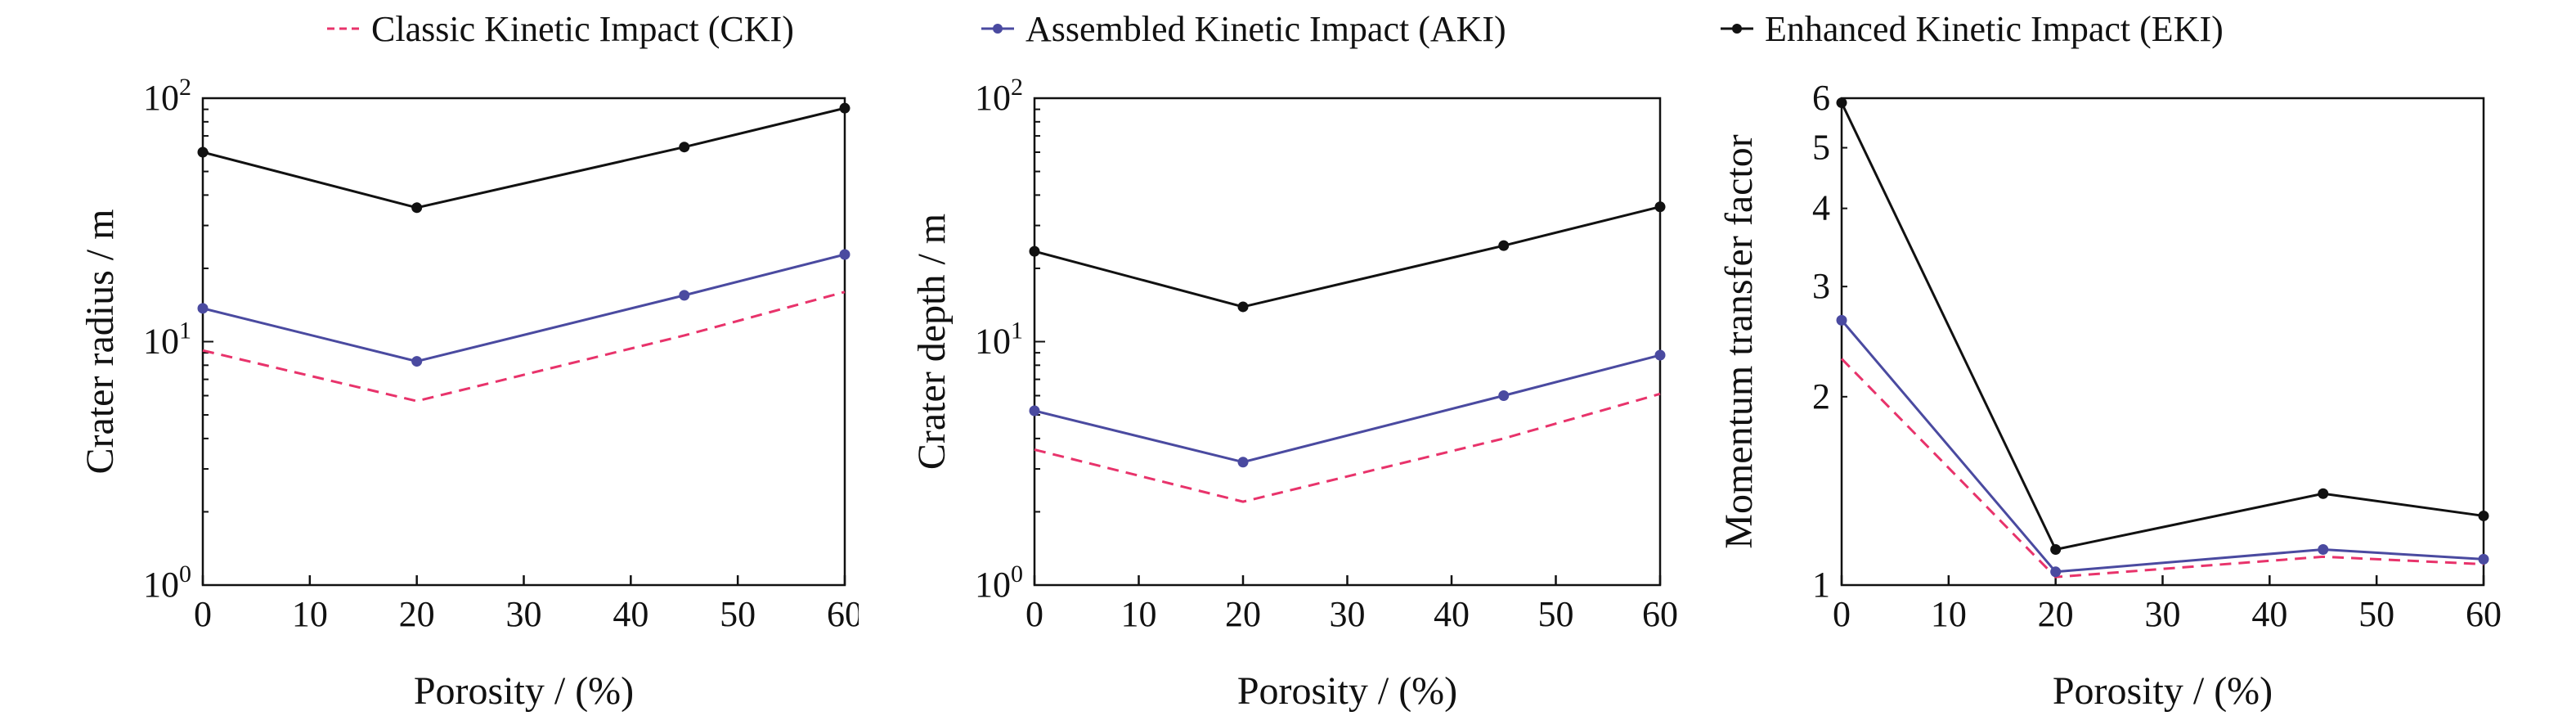 The image size is (2576, 725). Describe the element at coordinates (582, 28) in the screenshot. I see `legend-label-cki: Classic Kinetic Impact (CKI)` at that location.